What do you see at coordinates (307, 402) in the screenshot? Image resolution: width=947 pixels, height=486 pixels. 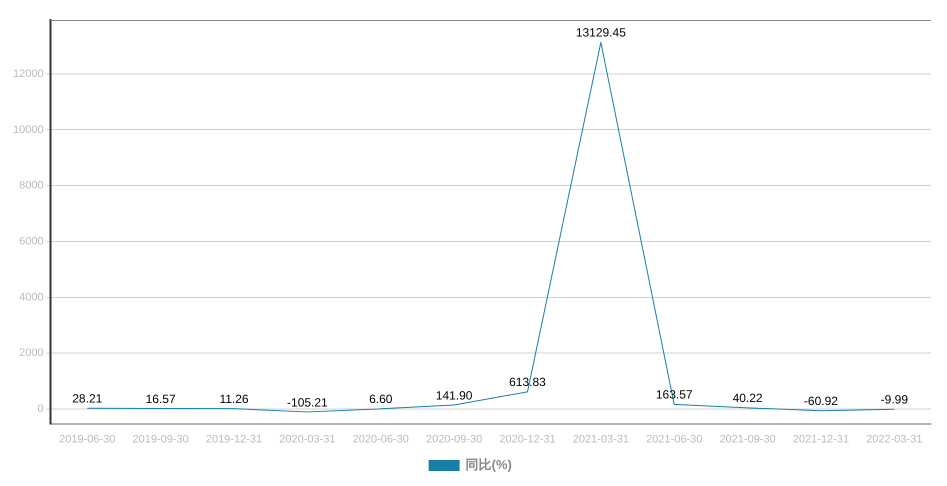 I see `text: -105.21` at bounding box center [307, 402].